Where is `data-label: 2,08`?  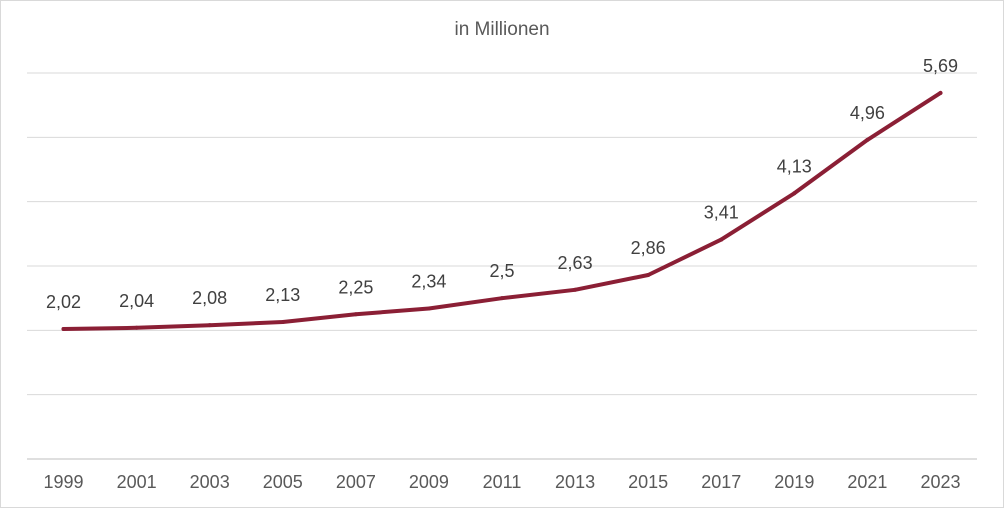
data-label: 2,08 is located at coordinates (209, 298).